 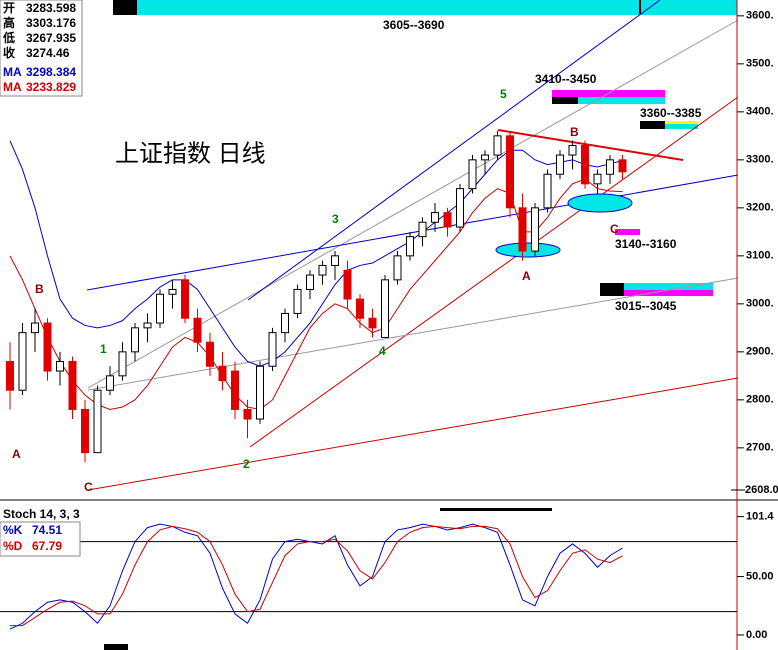 What do you see at coordinates (760, 304) in the screenshot?
I see `y-tick-label: 3000.` at bounding box center [760, 304].